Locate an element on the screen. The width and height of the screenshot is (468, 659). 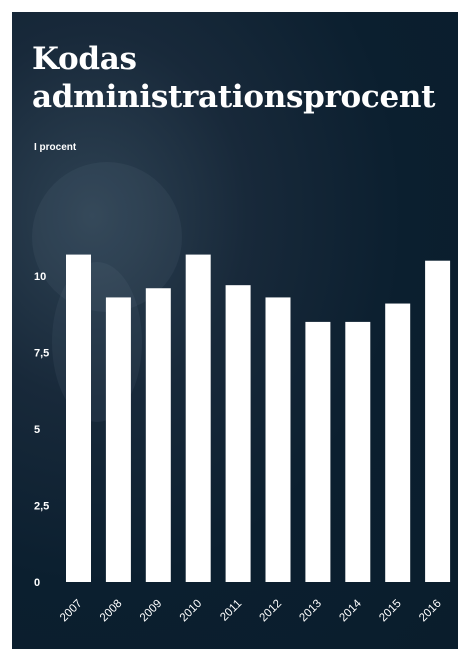
y-tick-label: 5 is located at coordinates (37, 430).